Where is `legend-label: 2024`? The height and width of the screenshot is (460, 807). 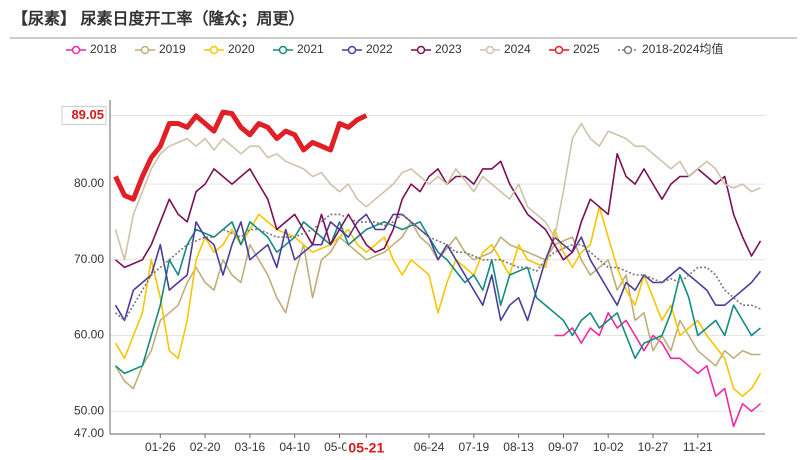
legend-label: 2024 is located at coordinates (517, 49).